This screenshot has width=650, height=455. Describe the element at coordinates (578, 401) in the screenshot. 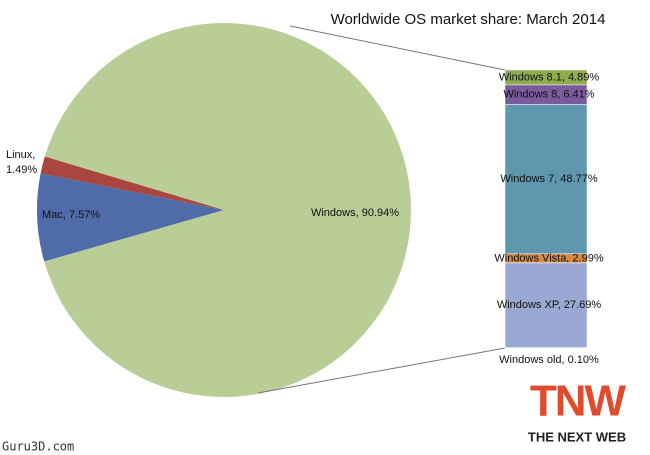

I see `logo-mark: TNW` at that location.